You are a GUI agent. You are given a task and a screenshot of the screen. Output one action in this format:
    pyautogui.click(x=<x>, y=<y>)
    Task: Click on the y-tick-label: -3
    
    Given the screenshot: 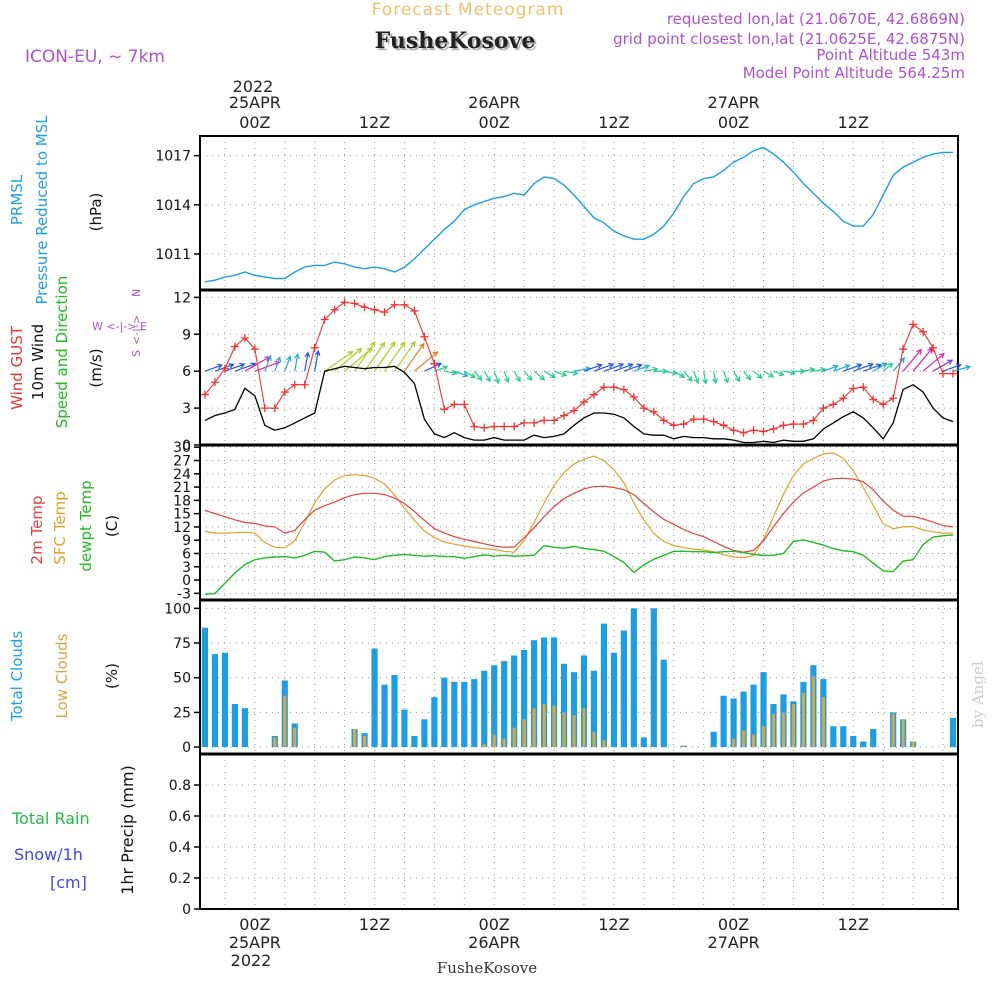 What is the action you would take?
    pyautogui.click(x=184, y=594)
    